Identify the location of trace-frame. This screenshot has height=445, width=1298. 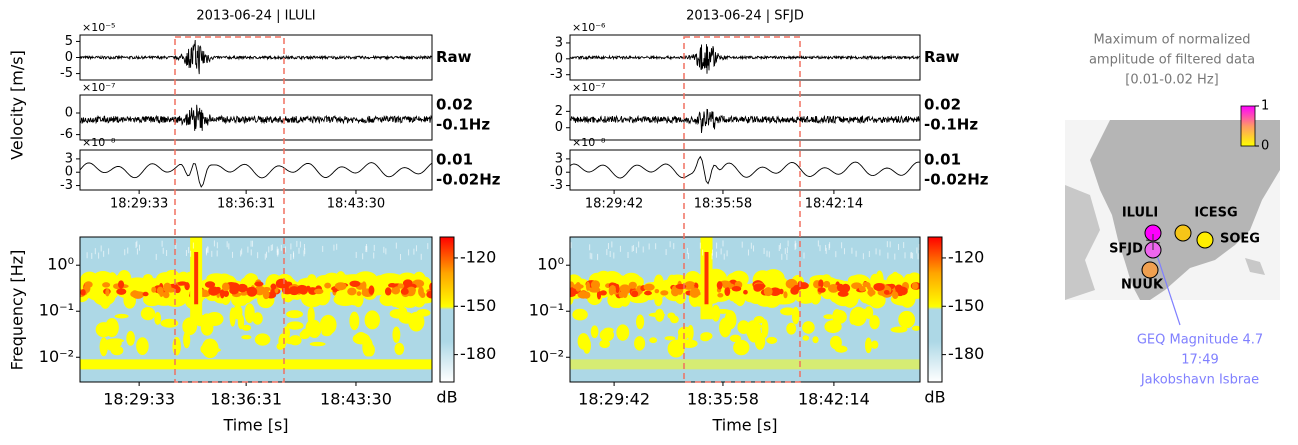
(256, 170).